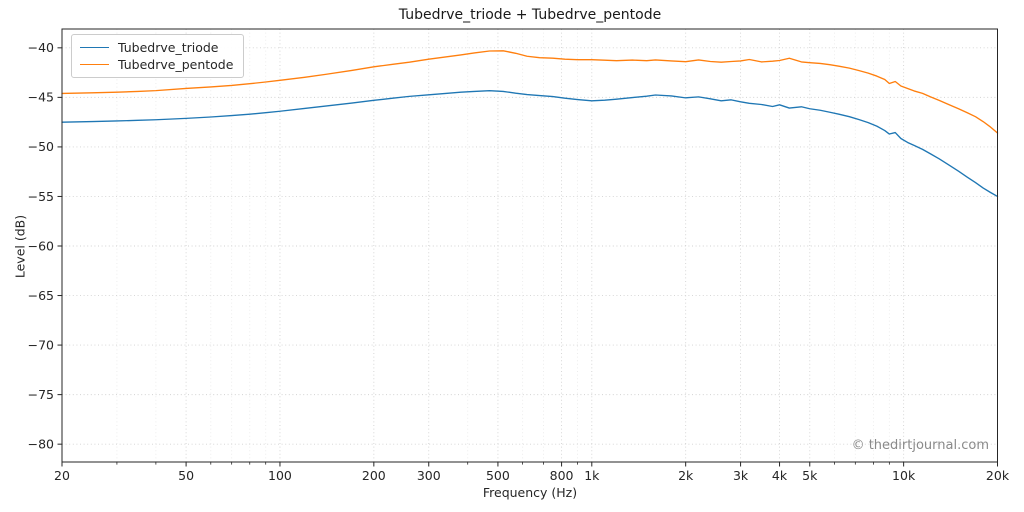 The height and width of the screenshot is (512, 1024). Describe the element at coordinates (20, 246) in the screenshot. I see `y-axis-label: Level (dB)` at that location.